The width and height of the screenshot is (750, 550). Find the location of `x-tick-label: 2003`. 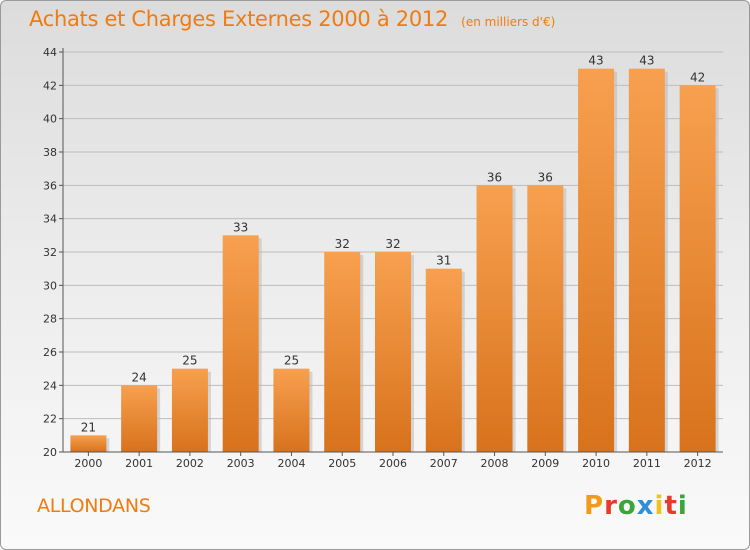

x-tick-label: 2003 is located at coordinates (241, 463).